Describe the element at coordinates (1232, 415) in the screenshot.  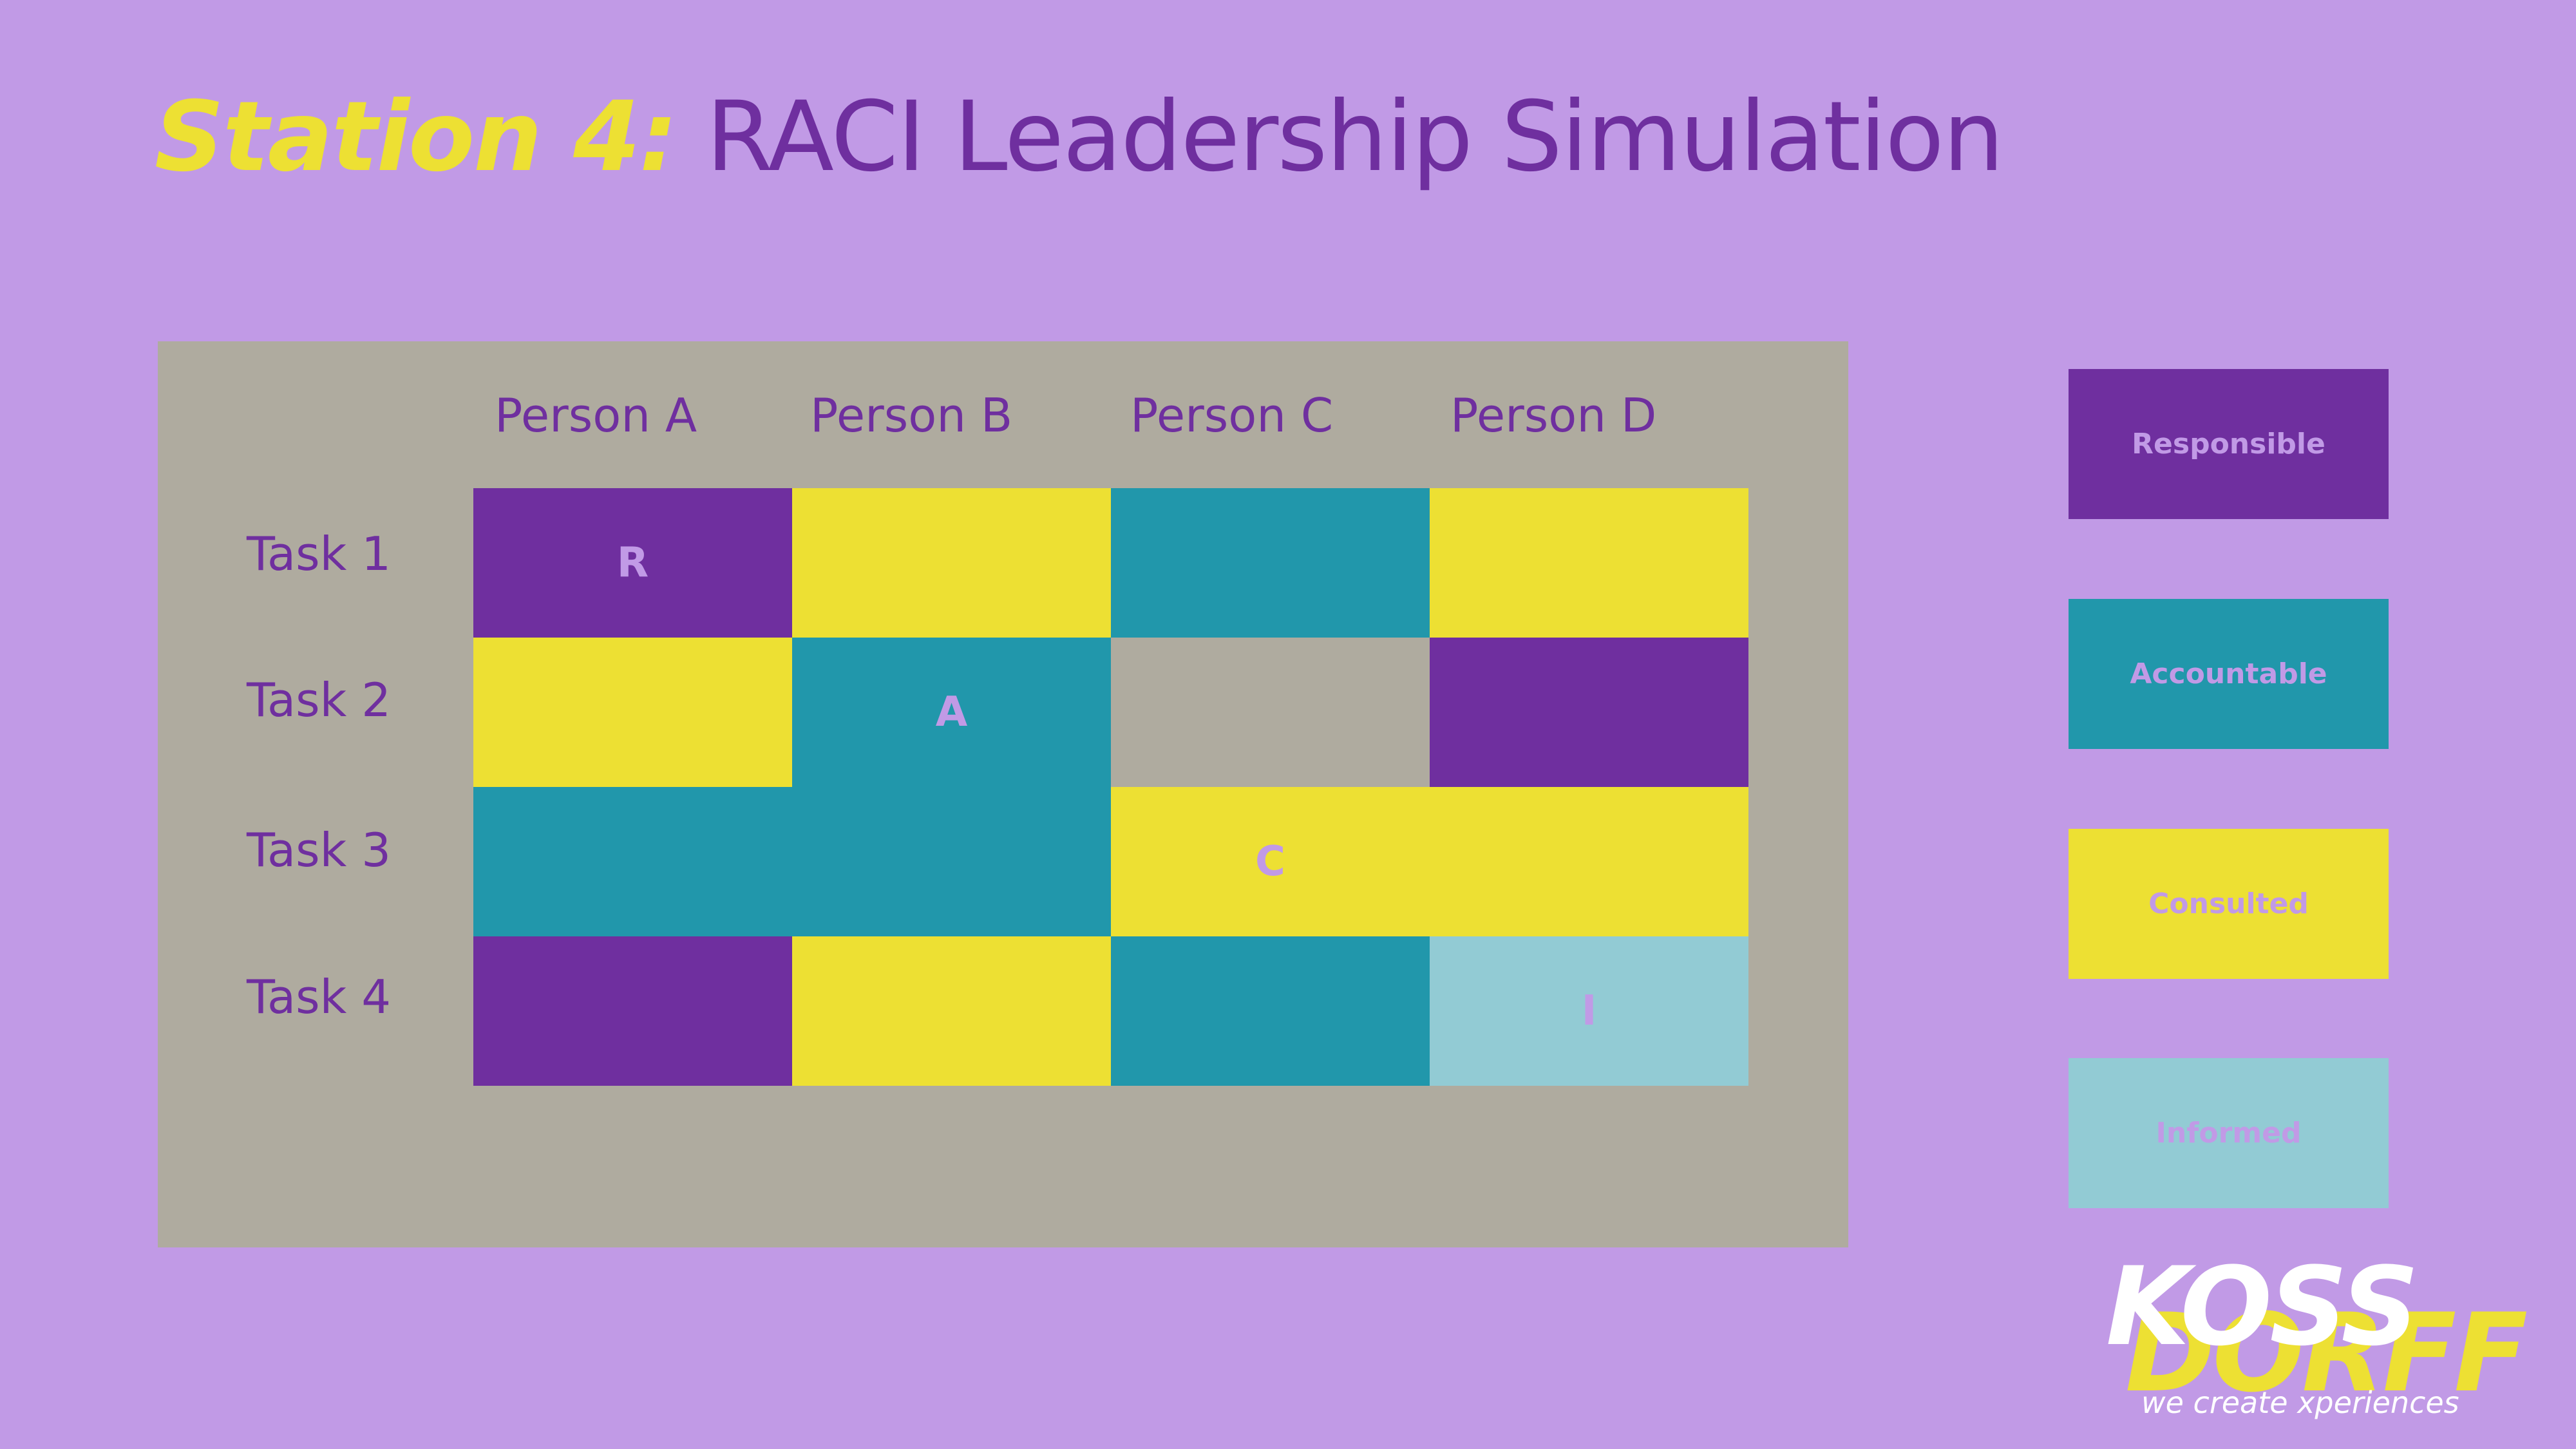
I see `column-header-person-c: Person C` at that location.